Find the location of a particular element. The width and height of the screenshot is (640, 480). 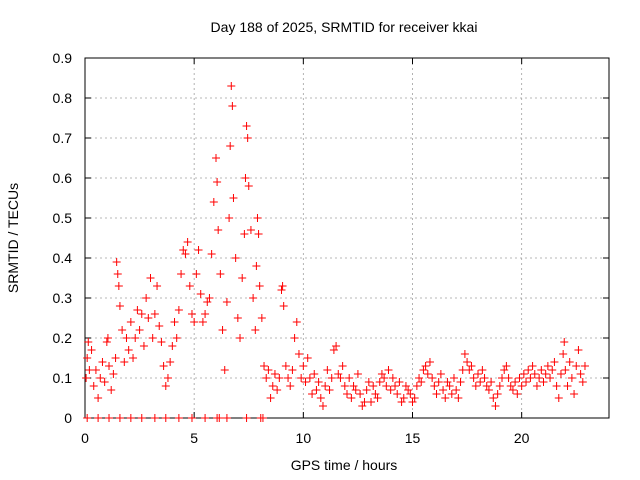

x-axis-label: GPS time / hours is located at coordinates (344, 465).